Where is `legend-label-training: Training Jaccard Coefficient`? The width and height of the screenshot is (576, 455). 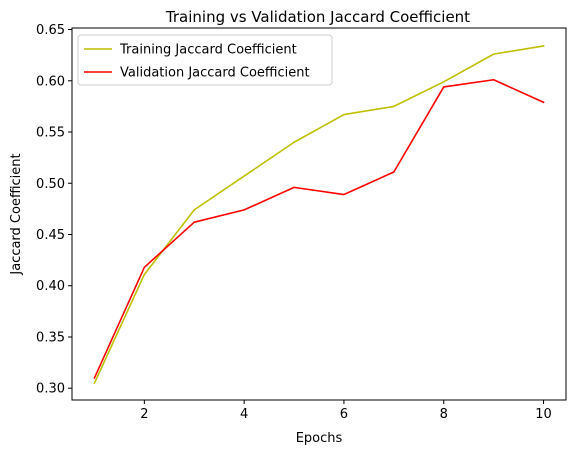 legend-label-training: Training Jaccard Coefficient is located at coordinates (208, 50).